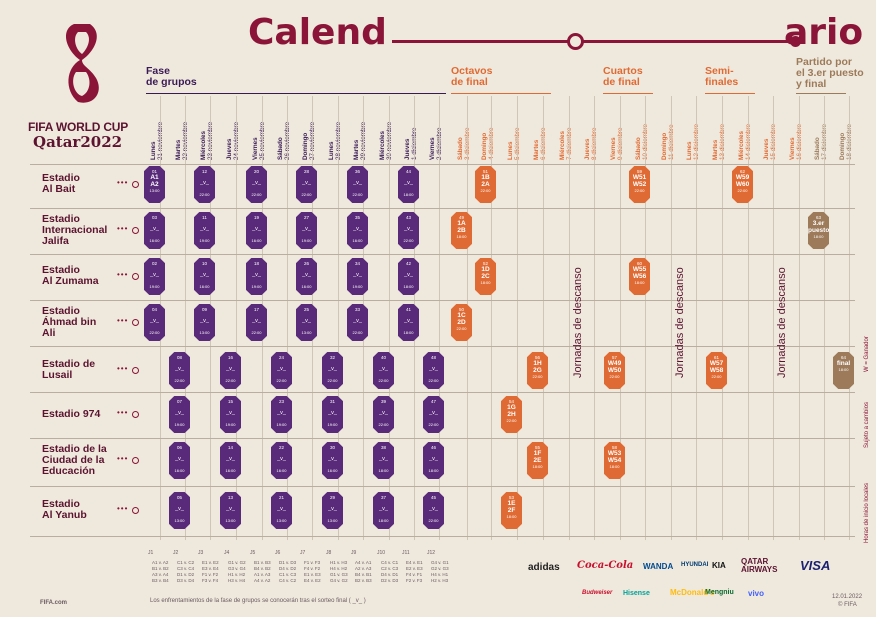  What do you see at coordinates (716, 370) in the screenshot?
I see `match-team-b: W58` at bounding box center [716, 370].